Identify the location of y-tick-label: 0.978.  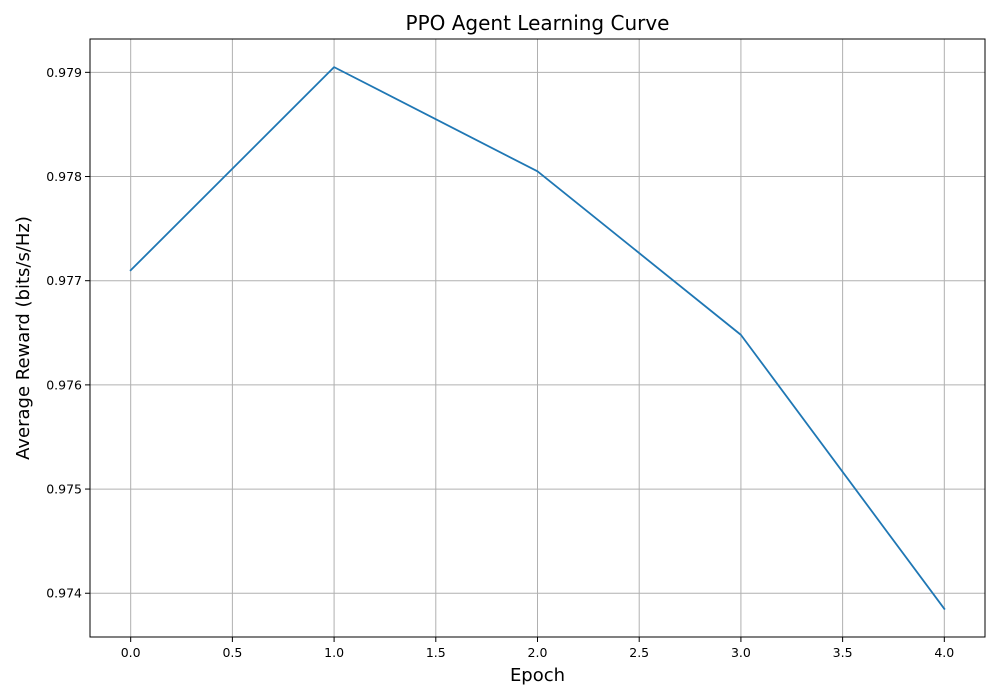
(64, 176).